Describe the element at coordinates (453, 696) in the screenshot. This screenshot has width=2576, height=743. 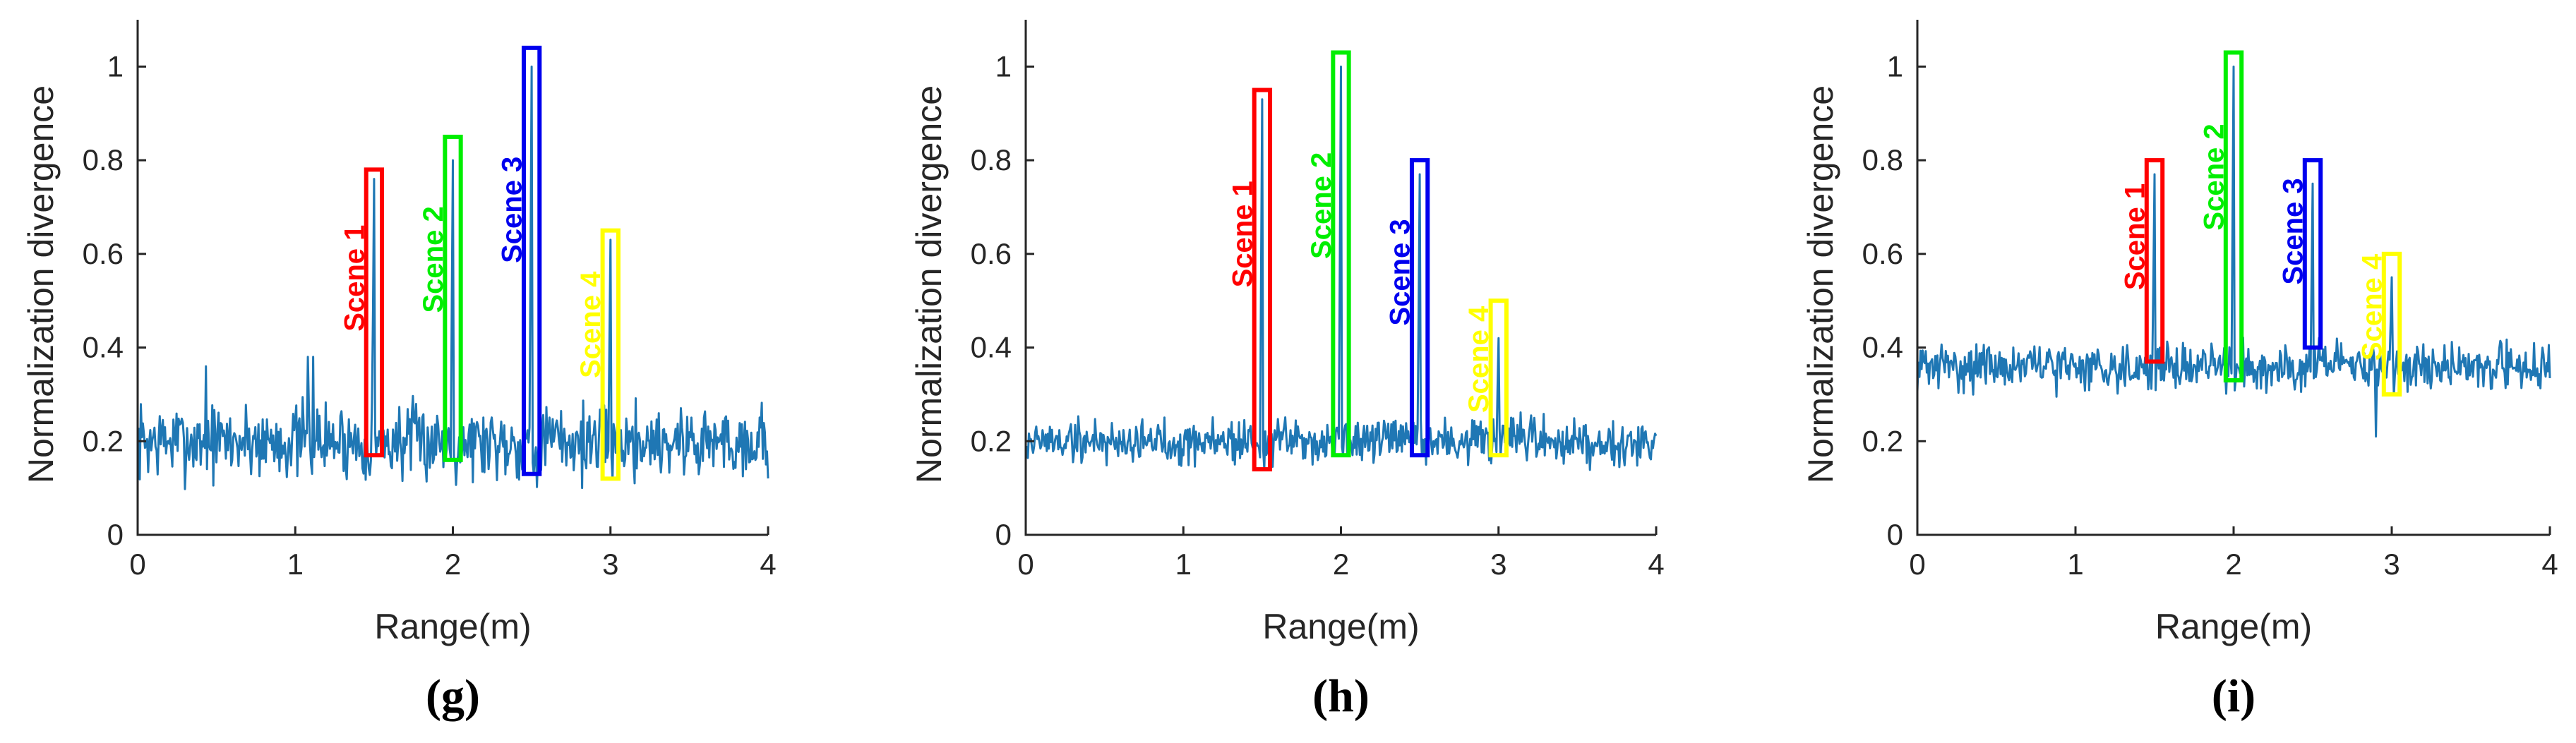
I see `panel-label: (g)` at that location.